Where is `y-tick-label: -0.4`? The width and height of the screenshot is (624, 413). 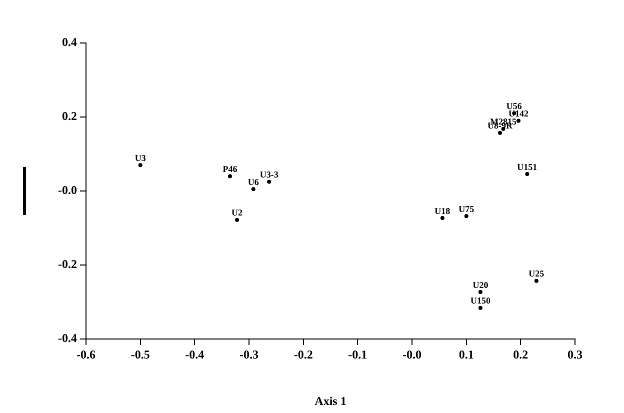
y-tick-label: -0.4 is located at coordinates (67, 338).